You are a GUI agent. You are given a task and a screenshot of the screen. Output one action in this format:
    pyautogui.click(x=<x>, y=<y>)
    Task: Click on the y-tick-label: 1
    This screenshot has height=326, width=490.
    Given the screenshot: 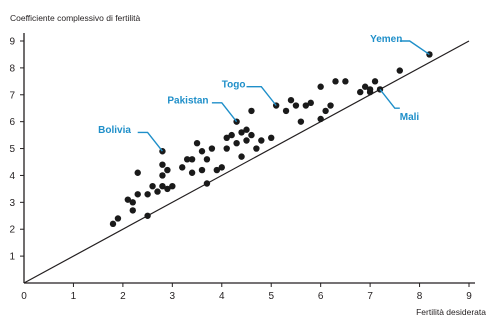 What is the action you would take?
    pyautogui.click(x=12, y=257)
    